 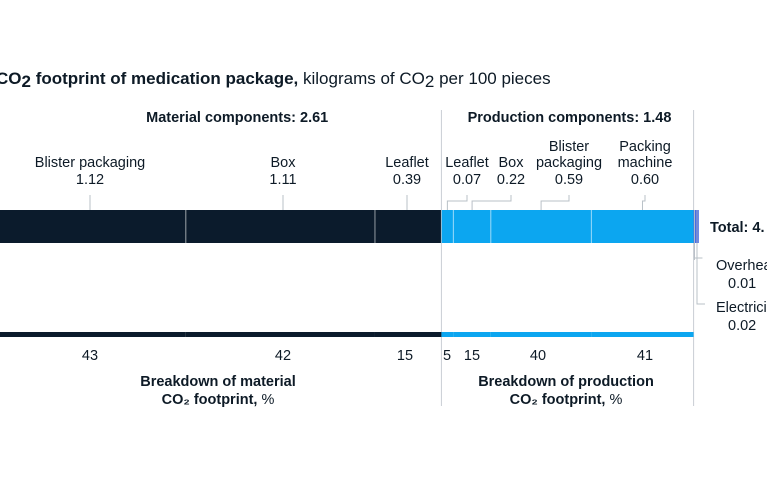 What do you see at coordinates (283, 356) in the screenshot?
I see `percent-material-1: 42` at bounding box center [283, 356].